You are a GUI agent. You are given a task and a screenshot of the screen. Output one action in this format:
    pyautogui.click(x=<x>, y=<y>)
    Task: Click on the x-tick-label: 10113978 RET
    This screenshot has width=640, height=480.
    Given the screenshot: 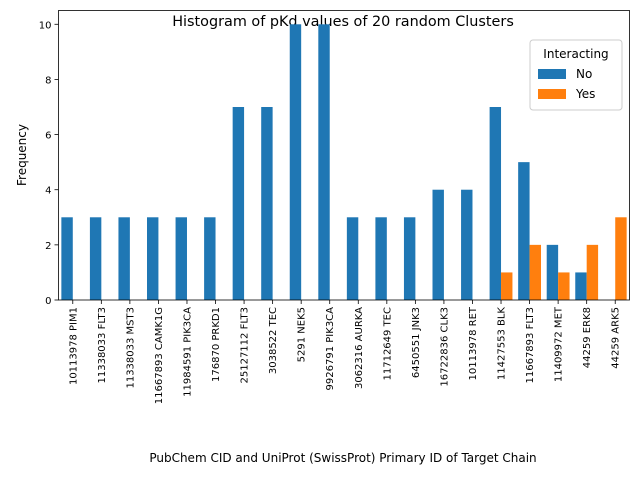 What is the action you would take?
    pyautogui.click(x=473, y=343)
    